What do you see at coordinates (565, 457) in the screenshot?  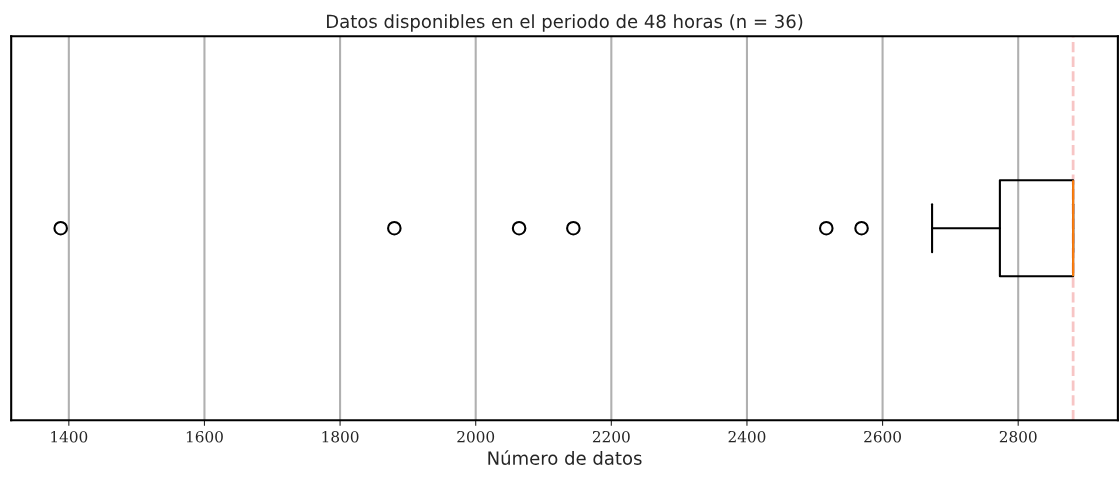 I see `x-axis-title: Número de datos` at bounding box center [565, 457].